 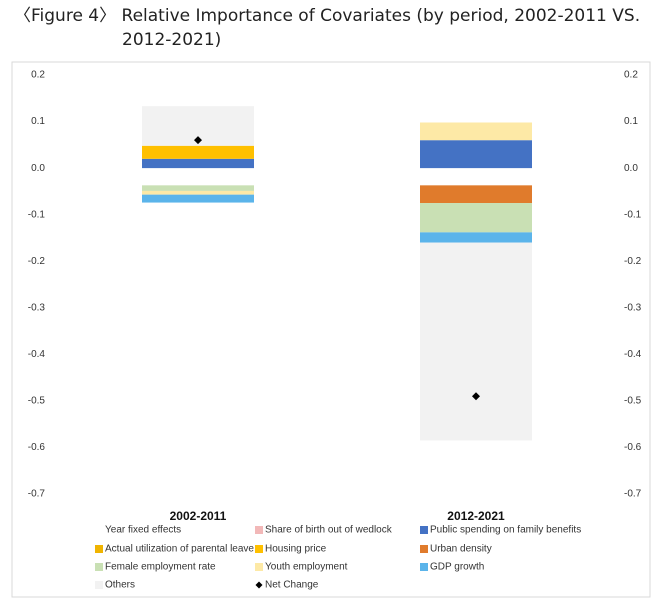 I want to click on x-tick-label: 2012-2021, so click(x=476, y=516).